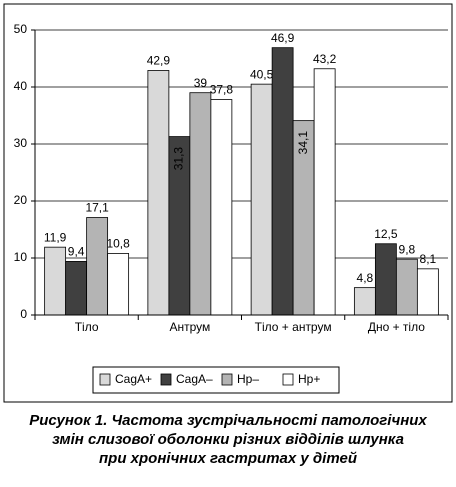 This screenshot has height=487, width=456. What do you see at coordinates (283, 38) in the screenshot?
I see `data-label: 46,9` at bounding box center [283, 38].